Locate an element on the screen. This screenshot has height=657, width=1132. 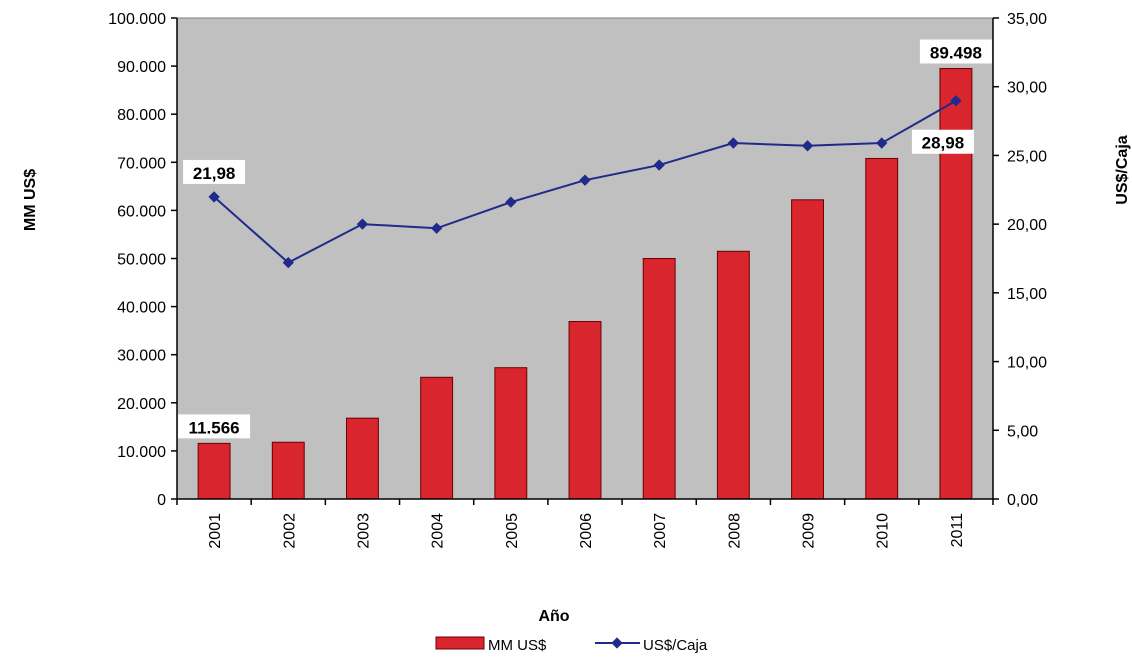
data-label-89.498: 89.498 is located at coordinates (956, 53).